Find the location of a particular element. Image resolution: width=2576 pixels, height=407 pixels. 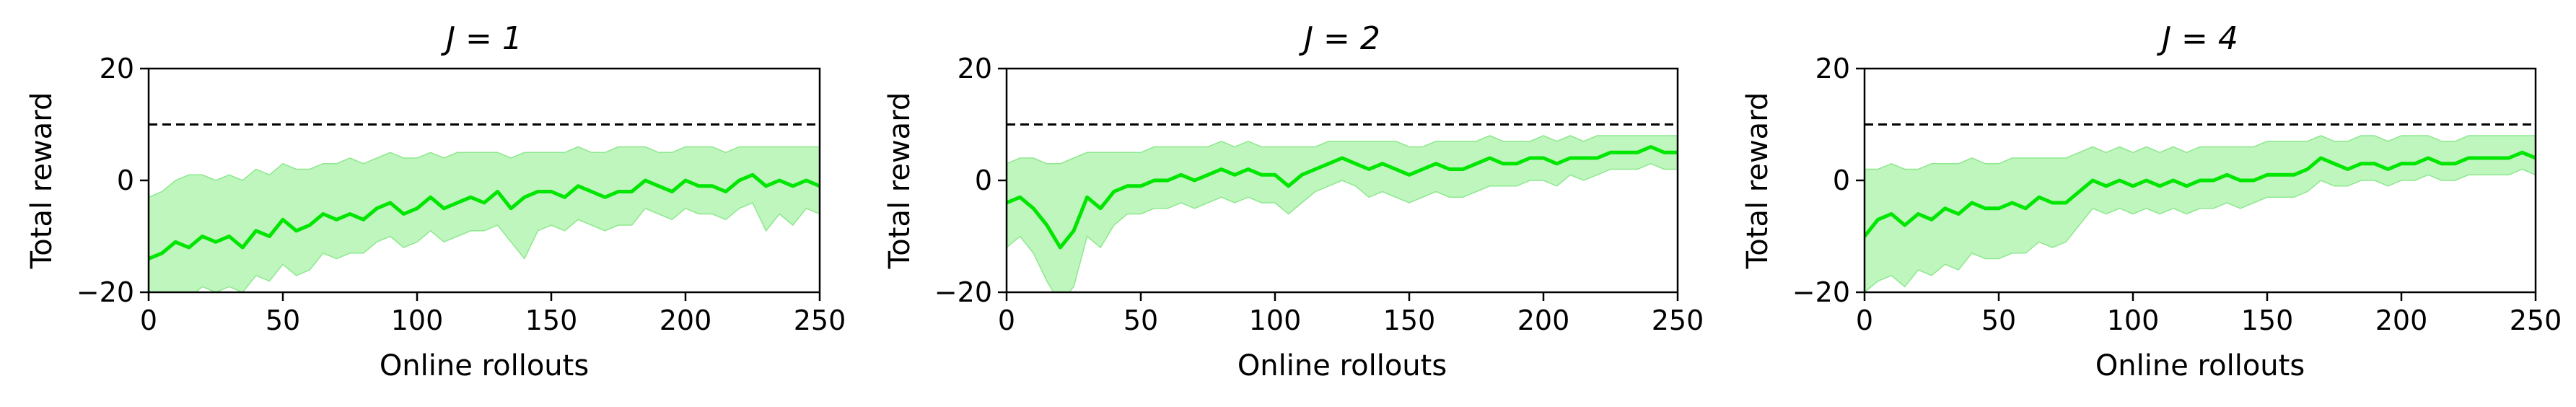

x-tick-label: 50 is located at coordinates (283, 320).